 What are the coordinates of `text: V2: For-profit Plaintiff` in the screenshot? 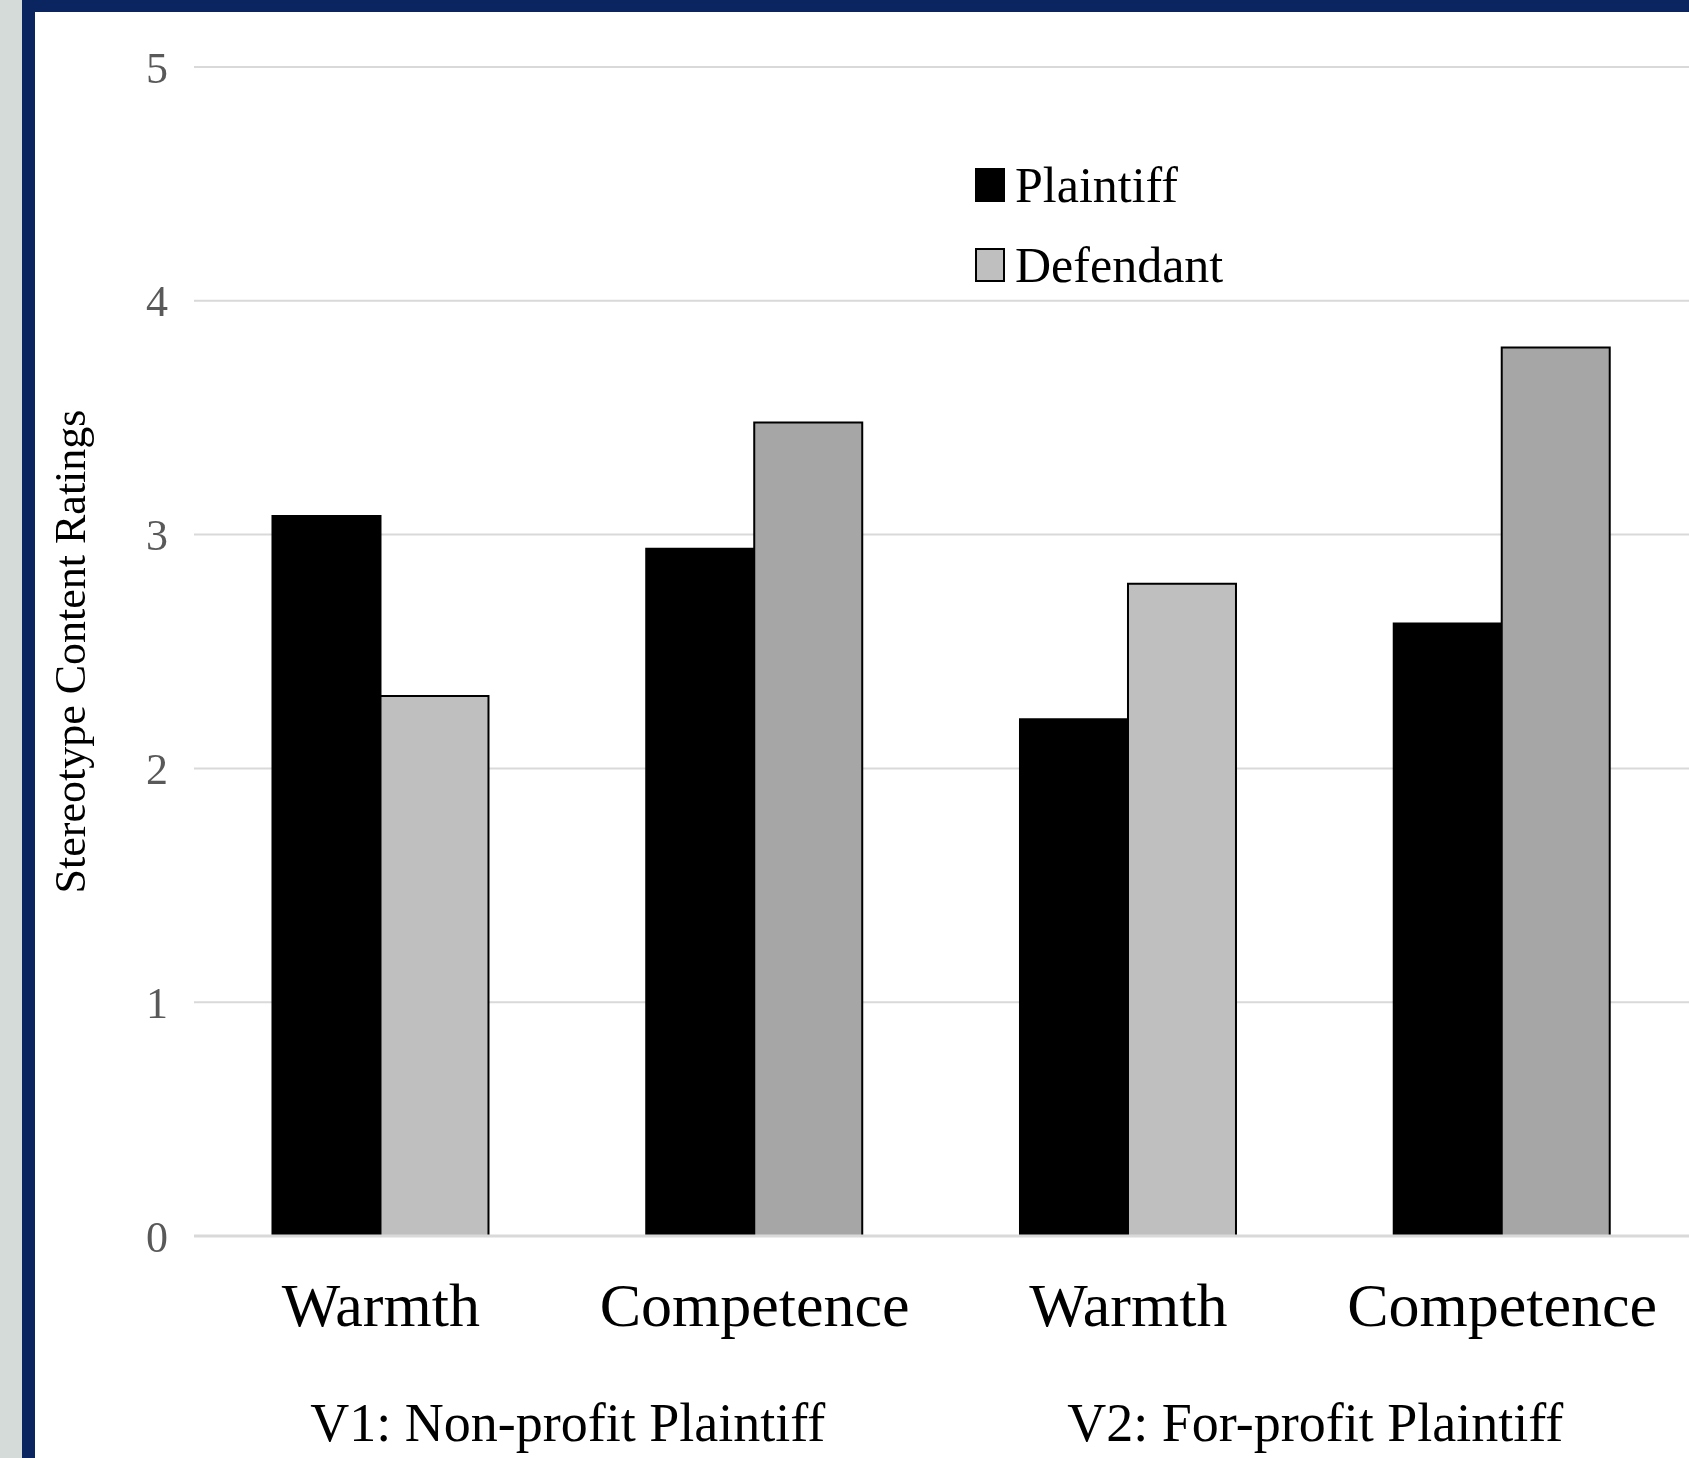 It's located at (1315, 1423).